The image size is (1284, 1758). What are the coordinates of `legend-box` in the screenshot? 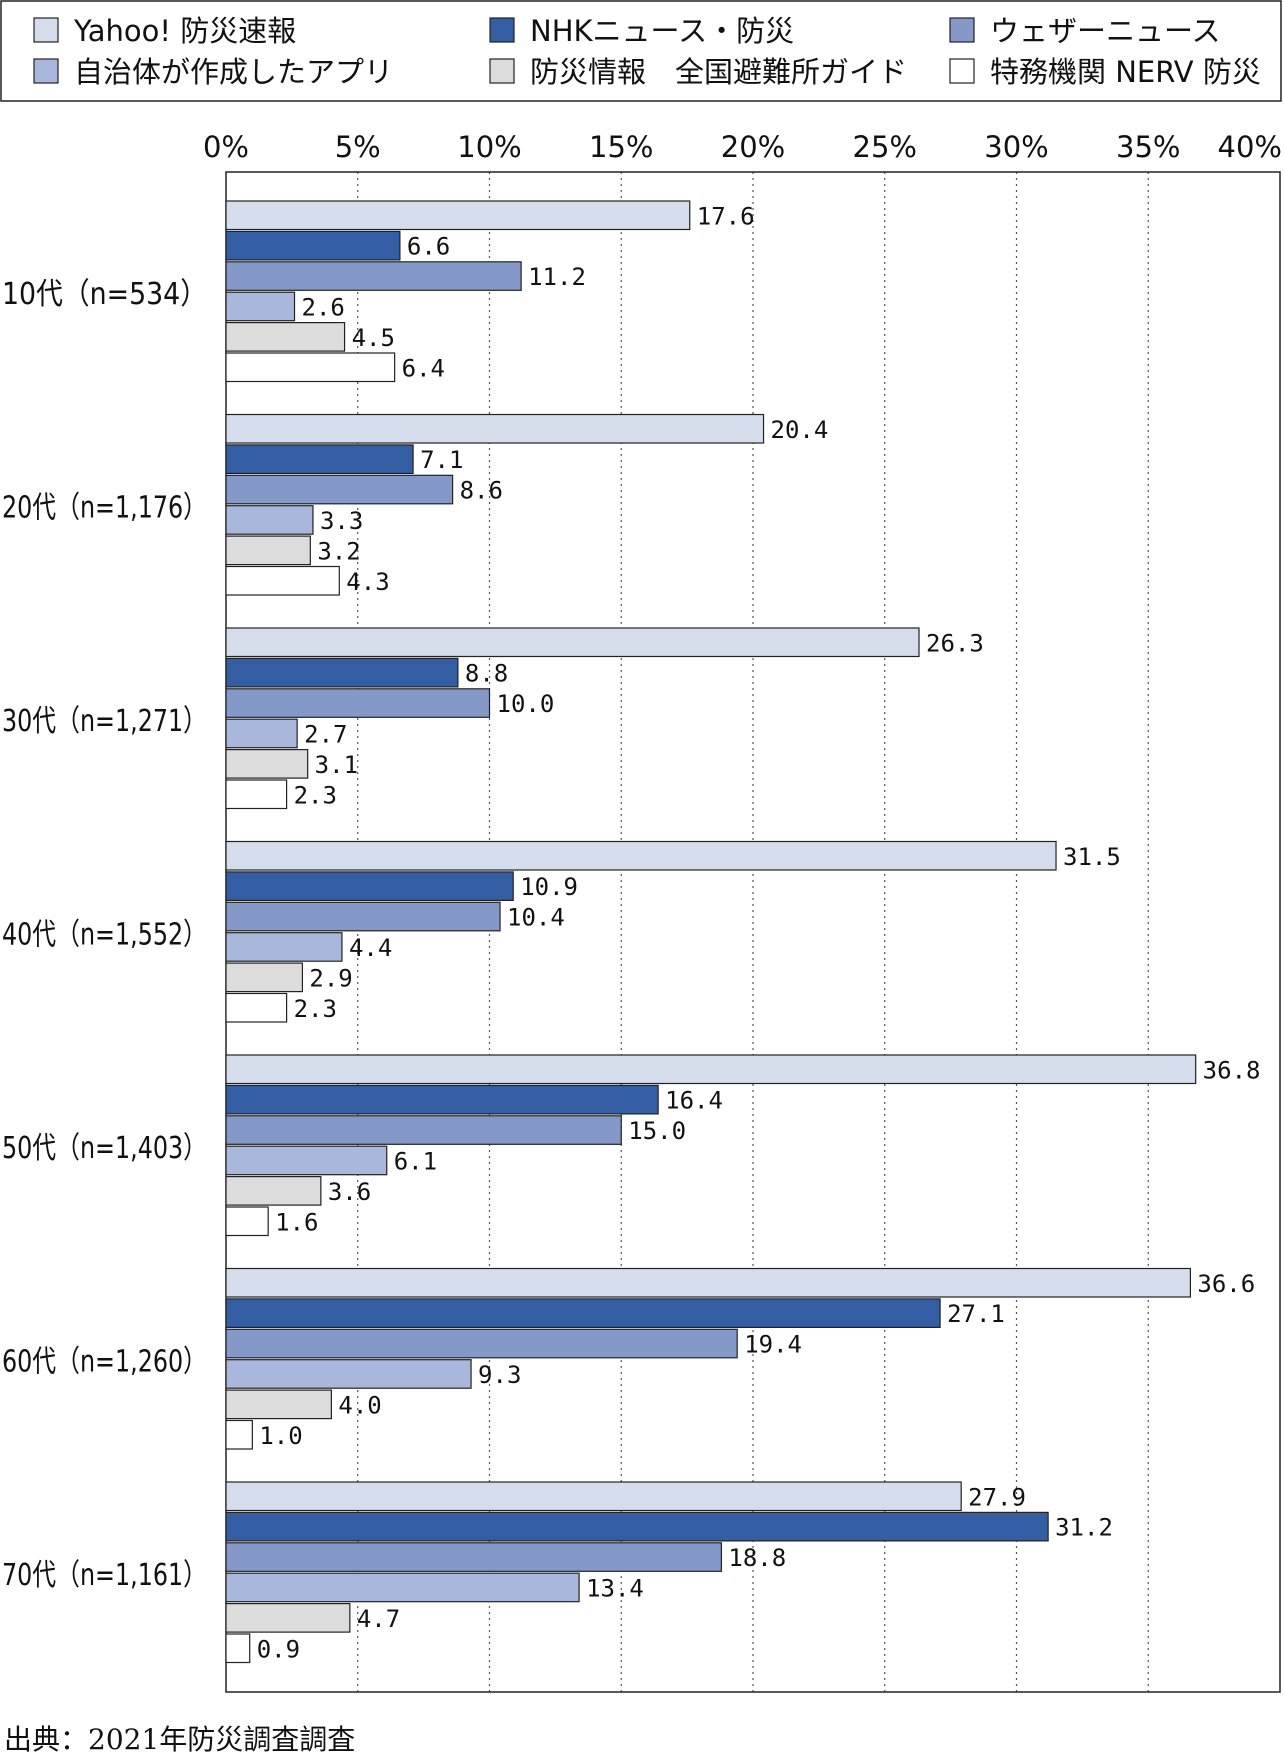 It's located at (641, 51).